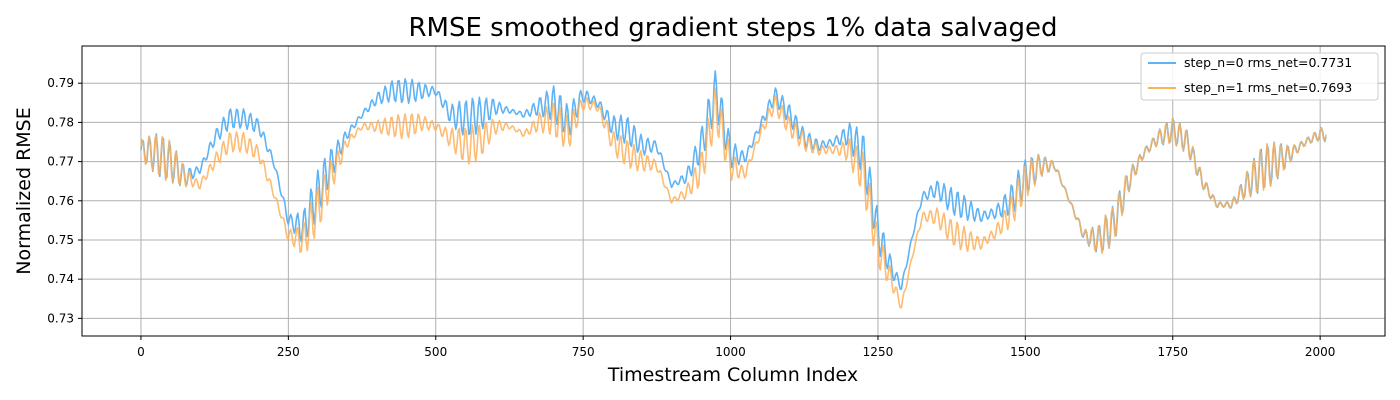 The width and height of the screenshot is (1400, 400). I want to click on x-tick-label: 750, so click(583, 352).